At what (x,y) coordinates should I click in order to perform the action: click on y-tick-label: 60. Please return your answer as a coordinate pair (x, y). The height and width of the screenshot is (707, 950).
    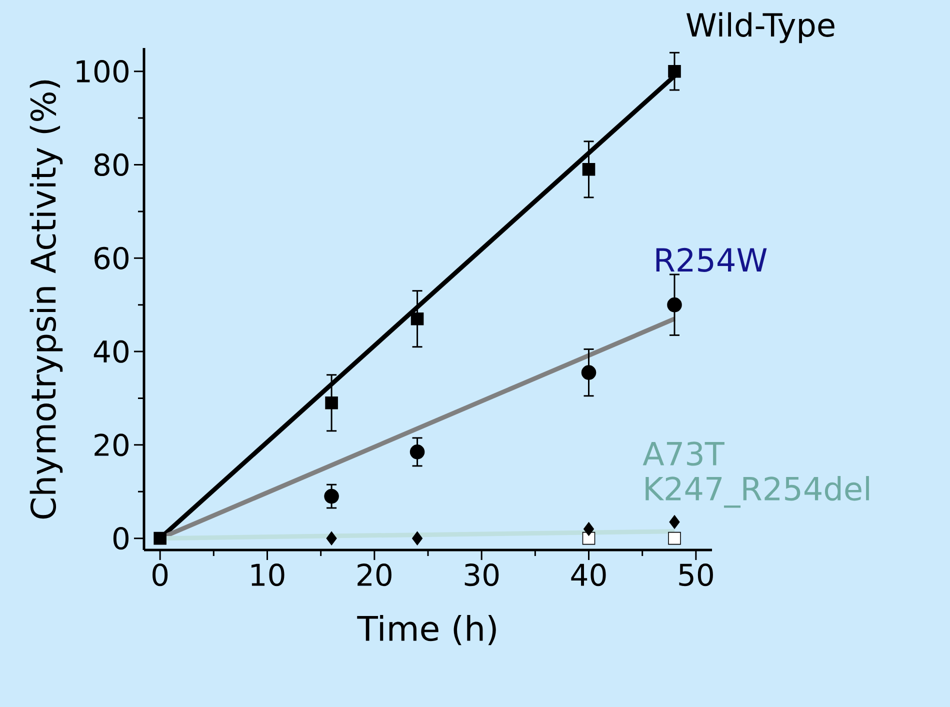
    Looking at the image, I should click on (111, 258).